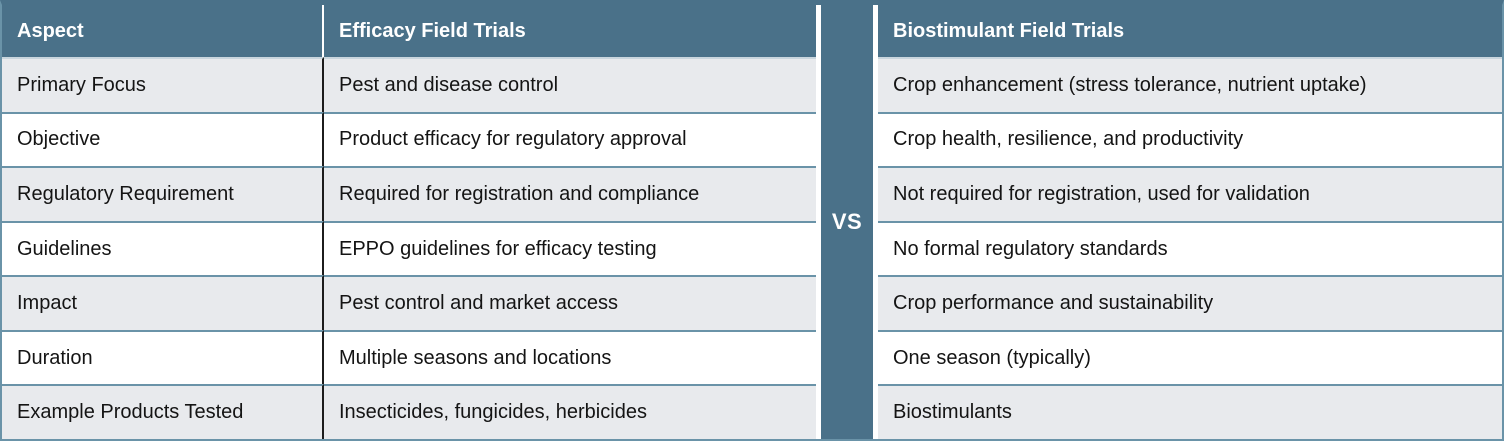 The width and height of the screenshot is (1504, 441). I want to click on efficacy-cell: Required for registration and compliance, so click(570, 193).